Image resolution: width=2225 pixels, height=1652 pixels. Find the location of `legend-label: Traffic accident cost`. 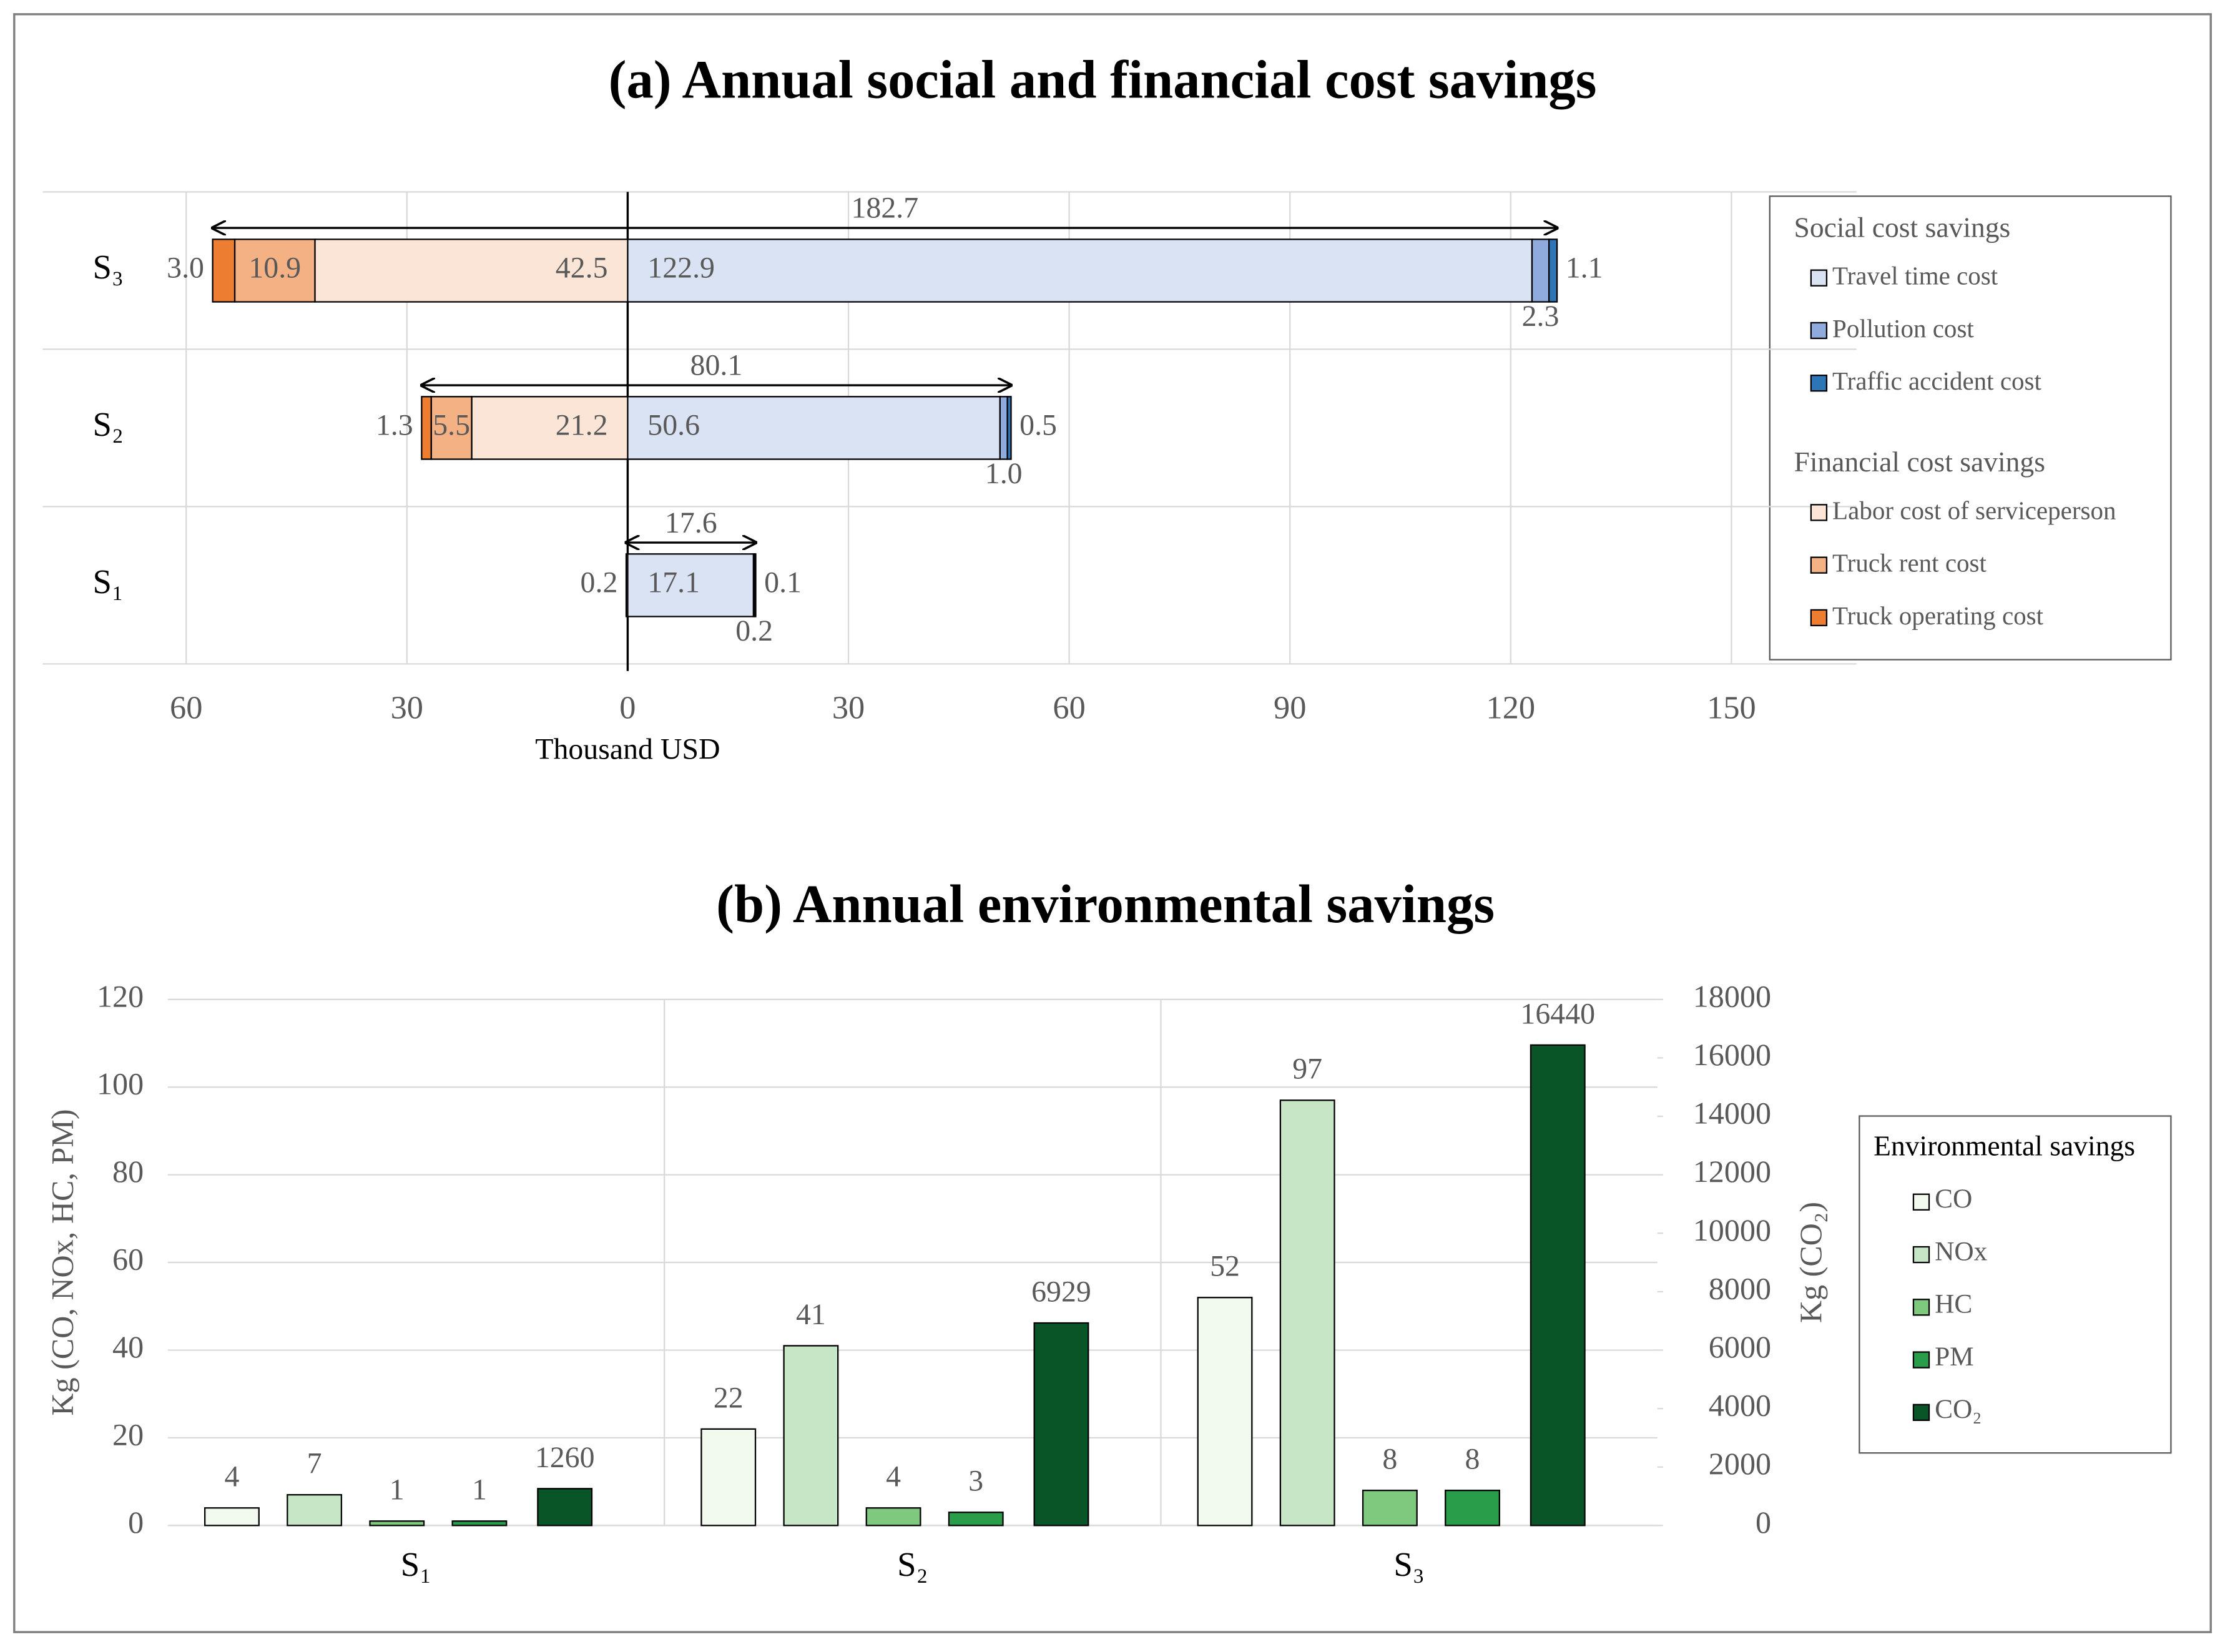

legend-label: Traffic accident cost is located at coordinates (1937, 380).